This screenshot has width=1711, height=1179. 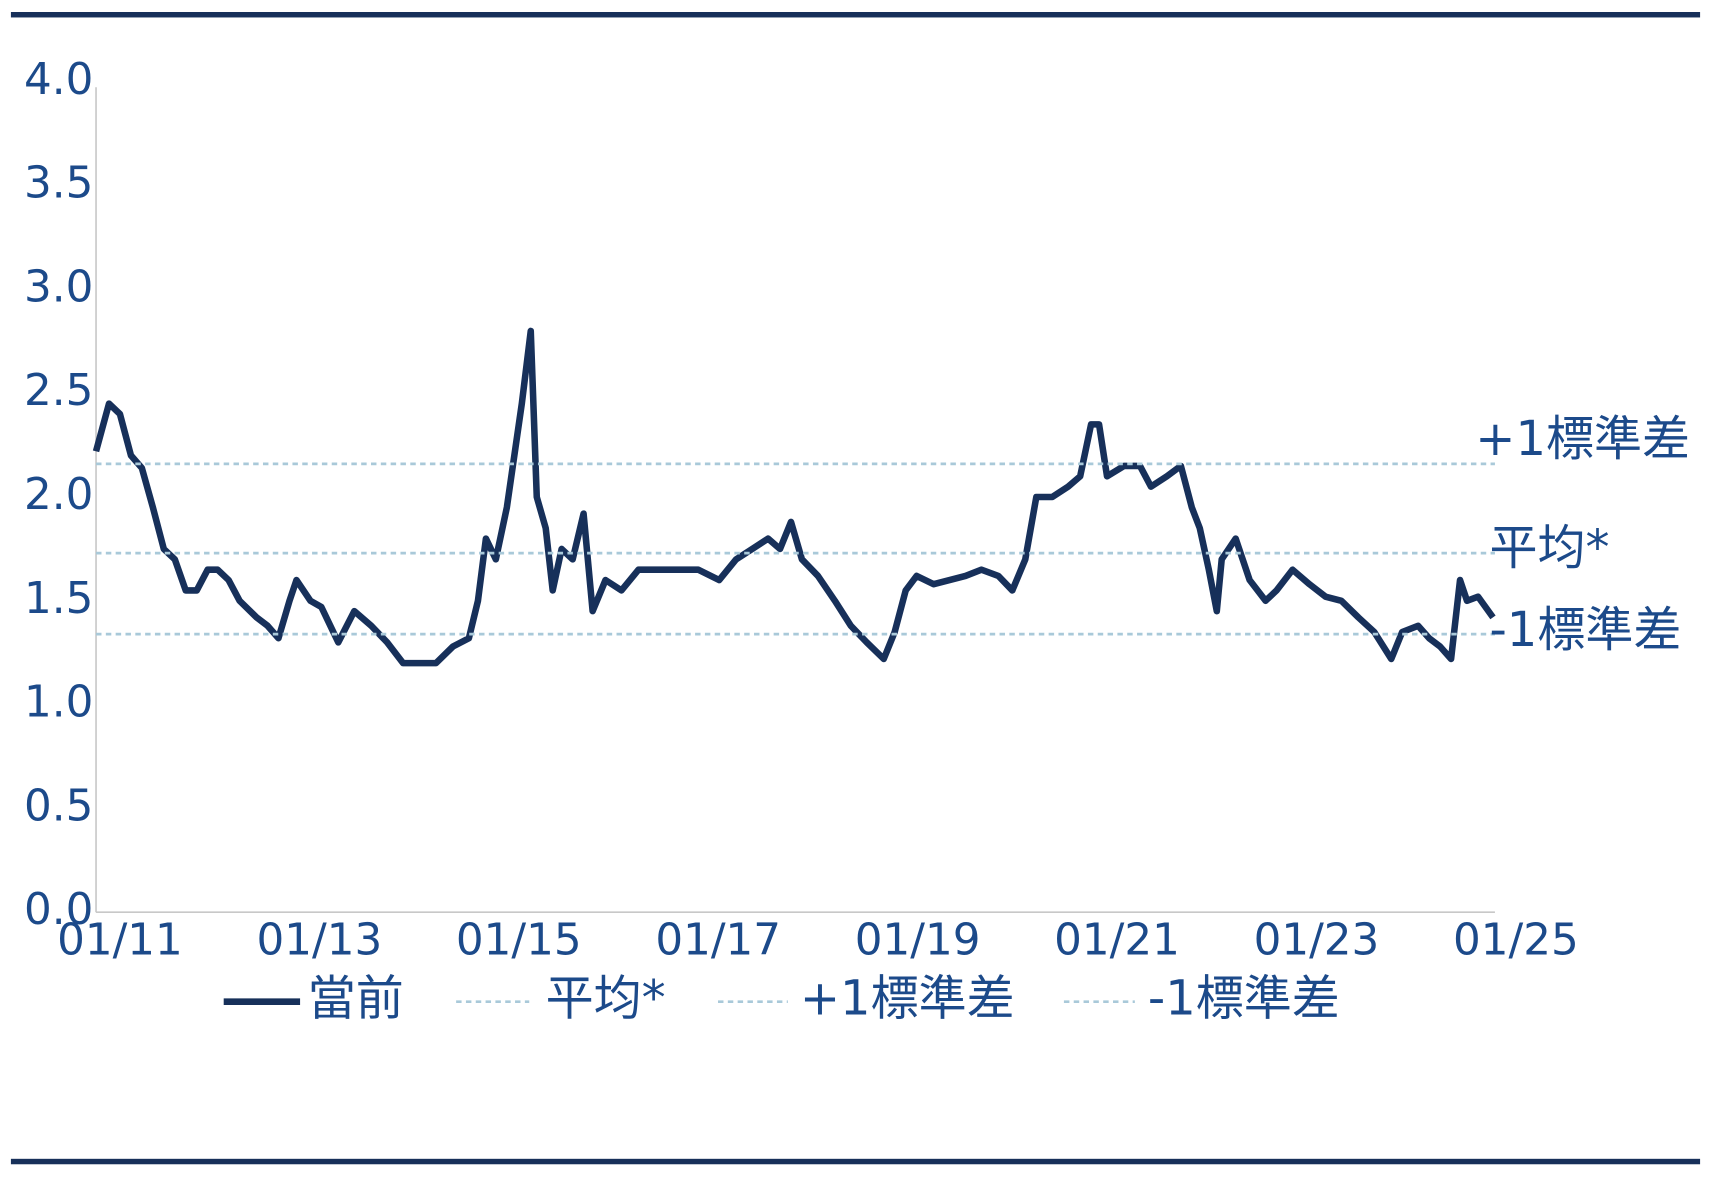 What do you see at coordinates (58, 909) in the screenshot?
I see `y-tick-label: 0.0` at bounding box center [58, 909].